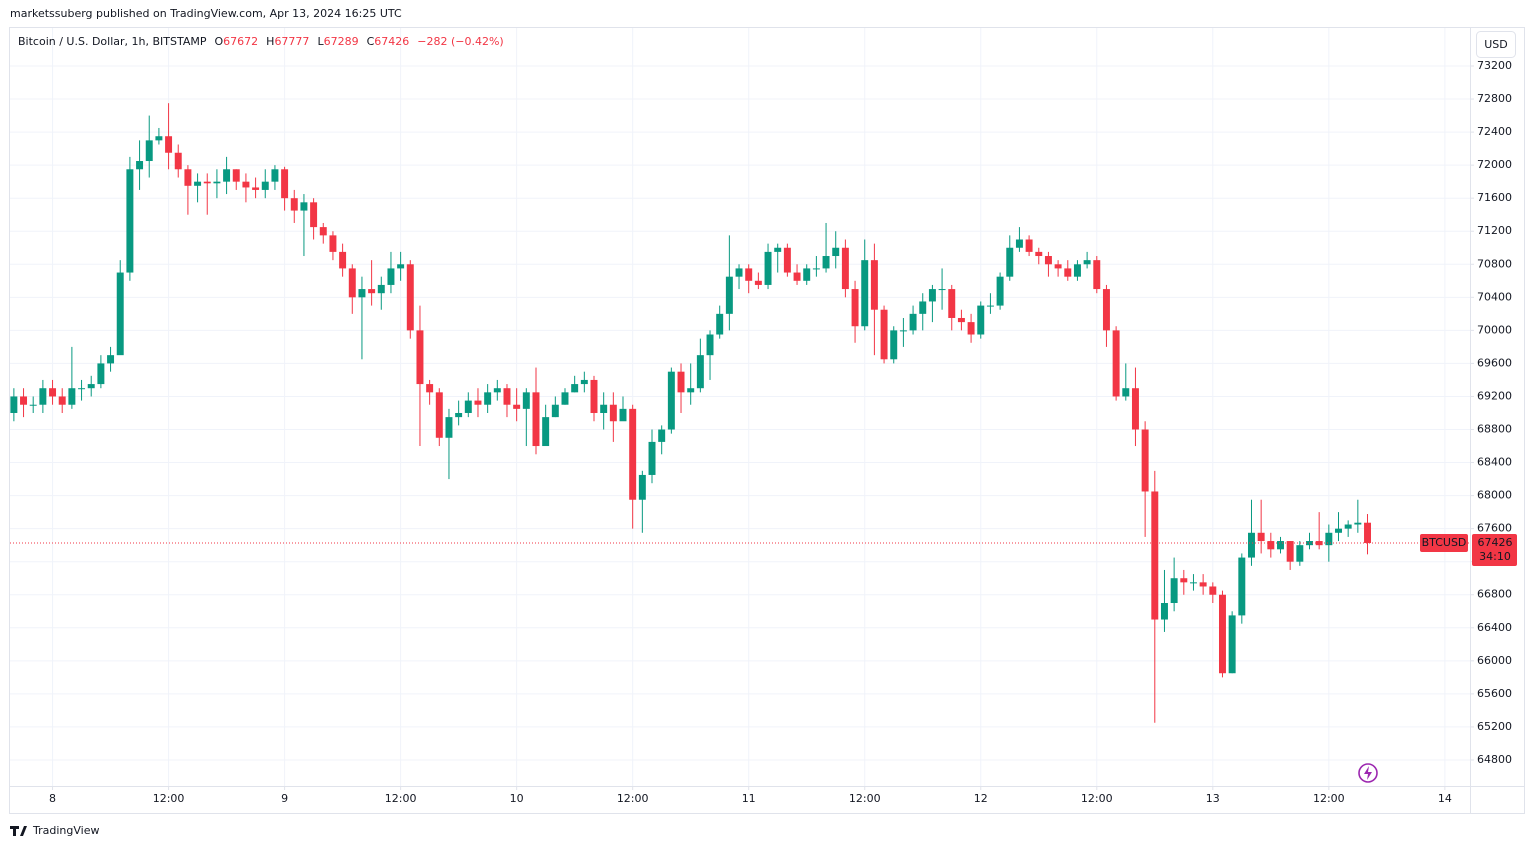  What do you see at coordinates (1368, 773) in the screenshot?
I see `lightning-icon` at bounding box center [1368, 773].